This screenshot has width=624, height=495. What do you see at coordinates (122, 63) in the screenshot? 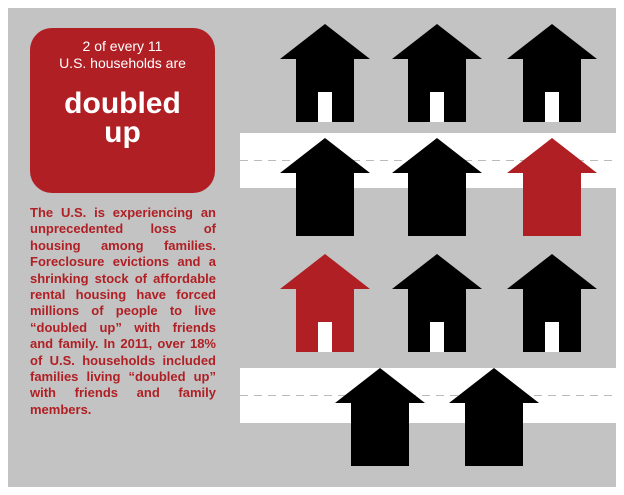
I see `badge-text: U.S. households are` at bounding box center [122, 63].